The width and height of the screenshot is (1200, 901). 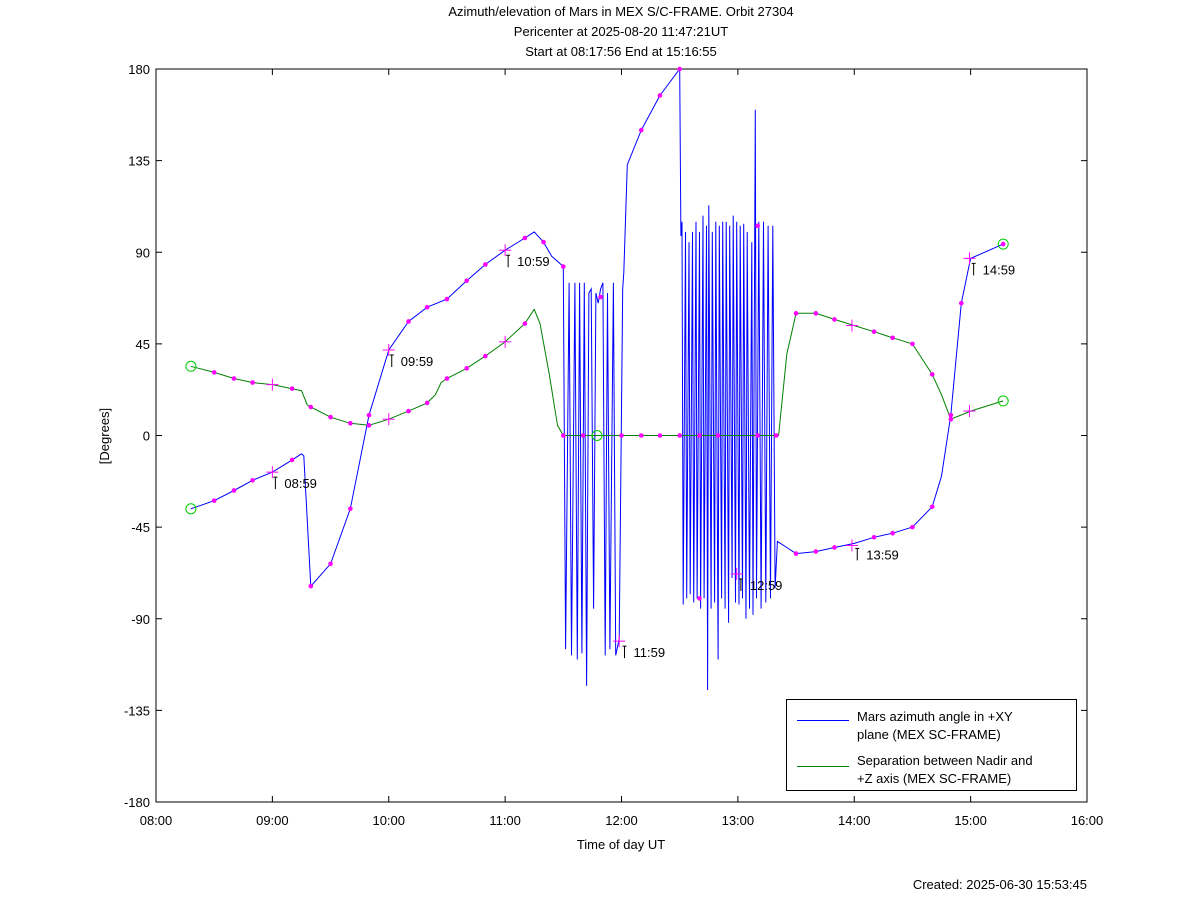 I want to click on y-tick-label: -180, so click(x=137, y=802).